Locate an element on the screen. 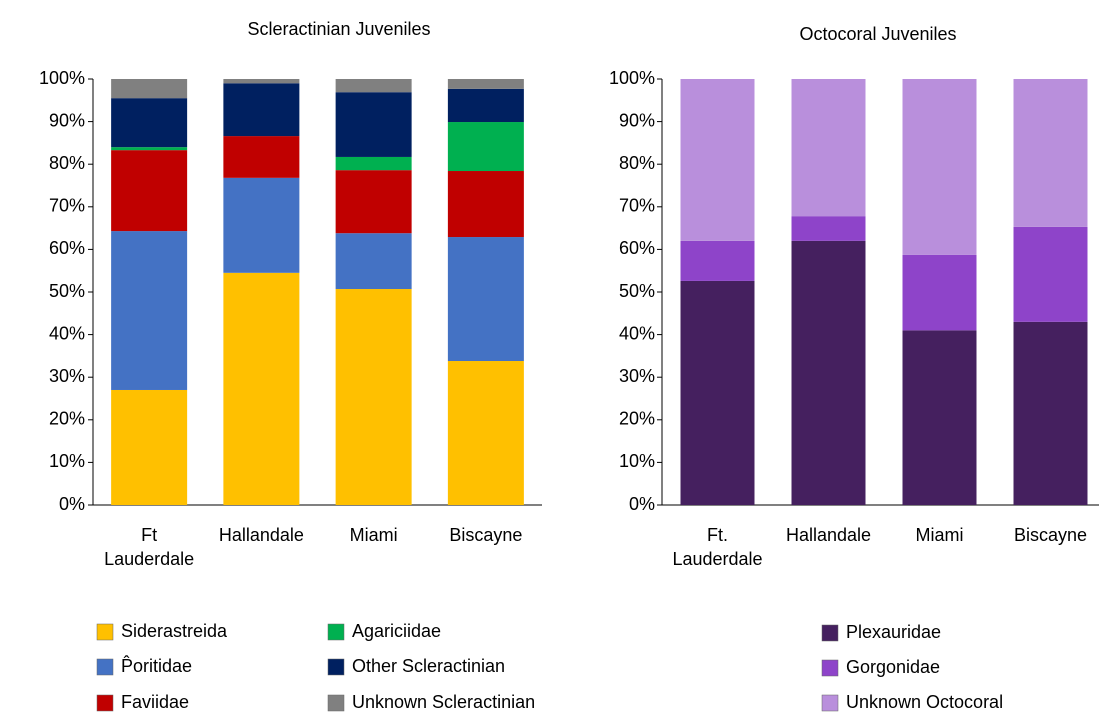 The height and width of the screenshot is (727, 1099). legend-label: Unknown Scleractinian is located at coordinates (443, 702).